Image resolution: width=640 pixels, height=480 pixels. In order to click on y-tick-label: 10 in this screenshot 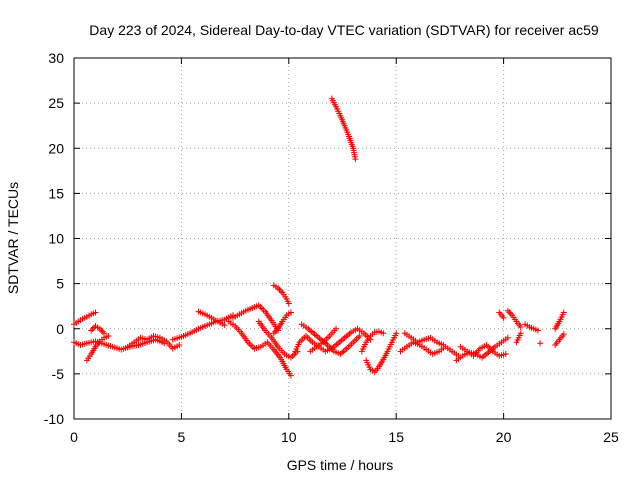, I will do `click(56, 239)`.